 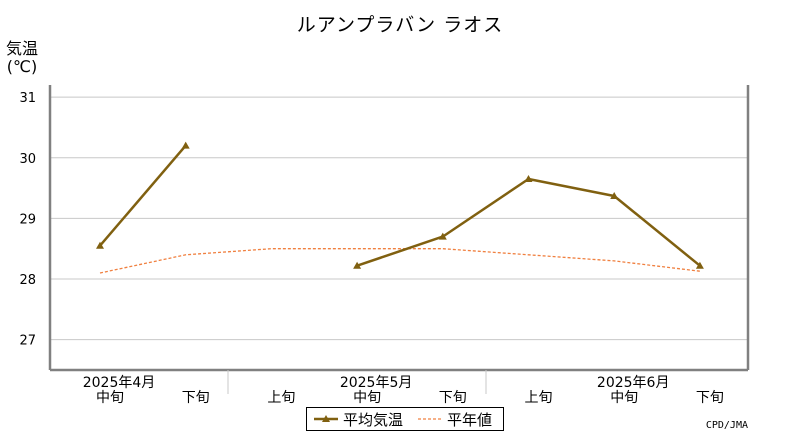 I want to click on legend-item-normal: 平年値, so click(x=454, y=419).